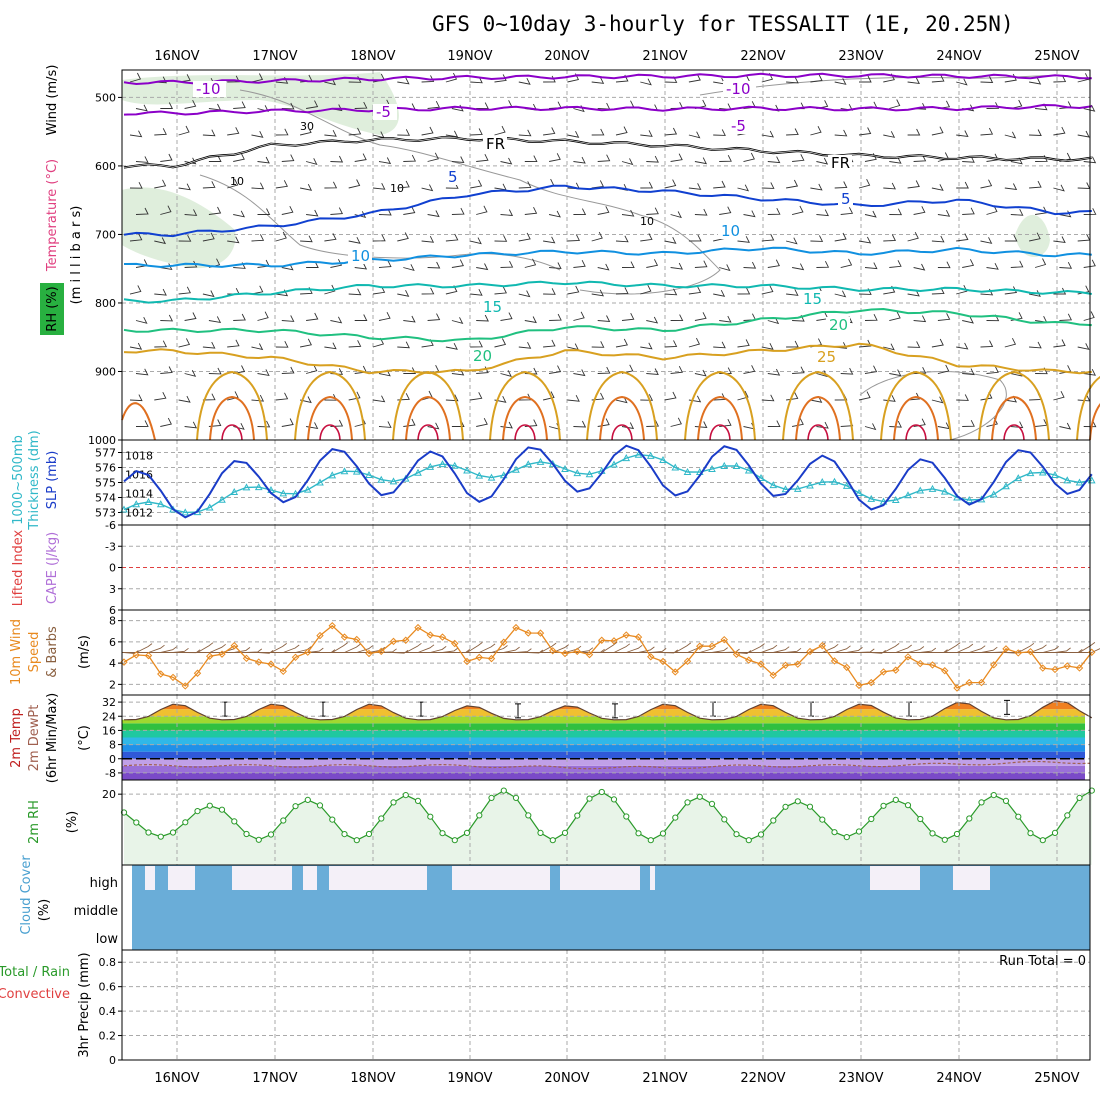  I want to click on isotherm-label: FR, so click(840, 163).